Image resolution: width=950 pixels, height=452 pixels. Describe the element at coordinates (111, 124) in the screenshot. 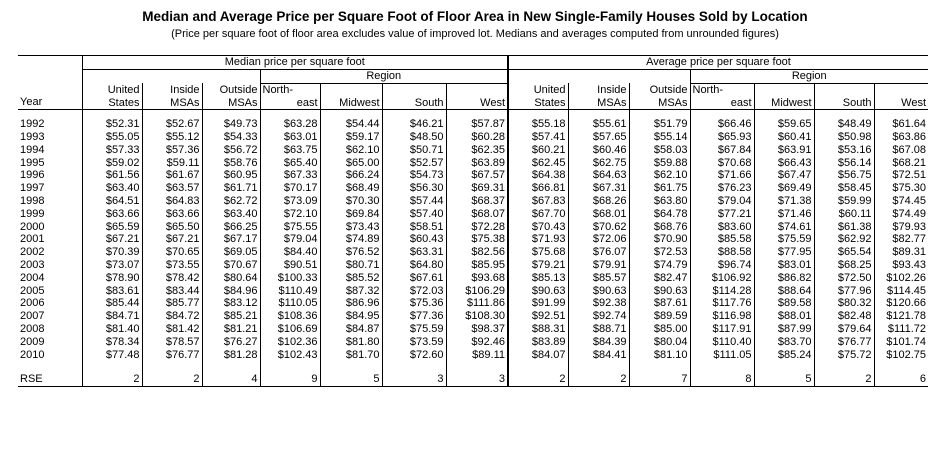

I see `median-value-cell: $52.31` at that location.